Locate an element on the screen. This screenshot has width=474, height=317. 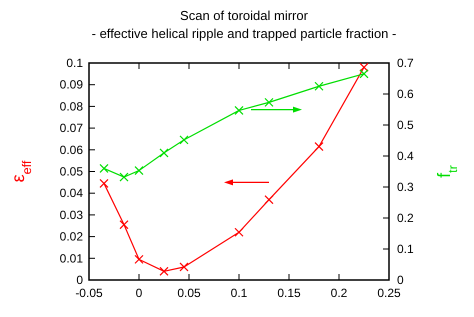
y2-tick-label: 0.5 is located at coordinates (405, 125).